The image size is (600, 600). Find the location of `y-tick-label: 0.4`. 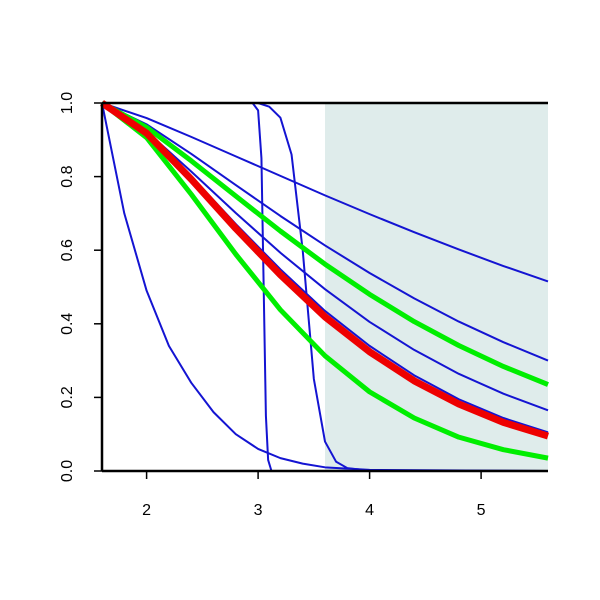

y-tick-label: 0.4 is located at coordinates (67, 324).